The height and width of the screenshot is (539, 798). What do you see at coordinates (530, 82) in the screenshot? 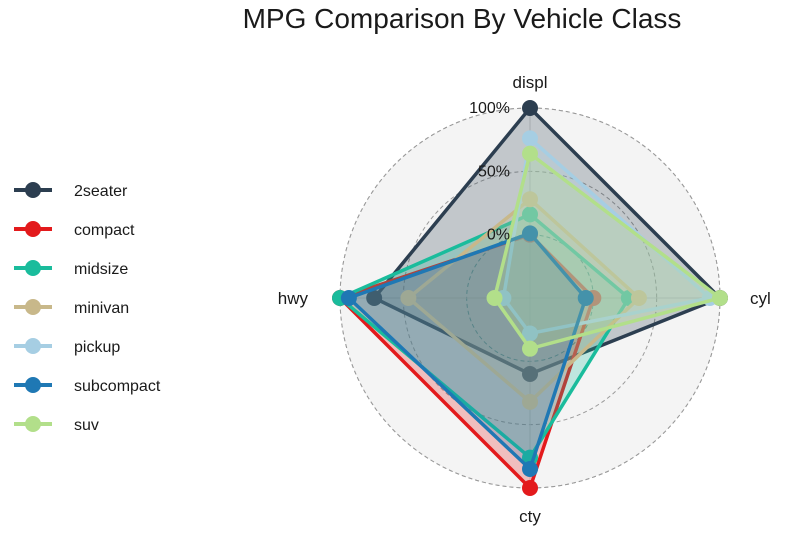
I see `axis-label-displ: displ` at bounding box center [530, 82].